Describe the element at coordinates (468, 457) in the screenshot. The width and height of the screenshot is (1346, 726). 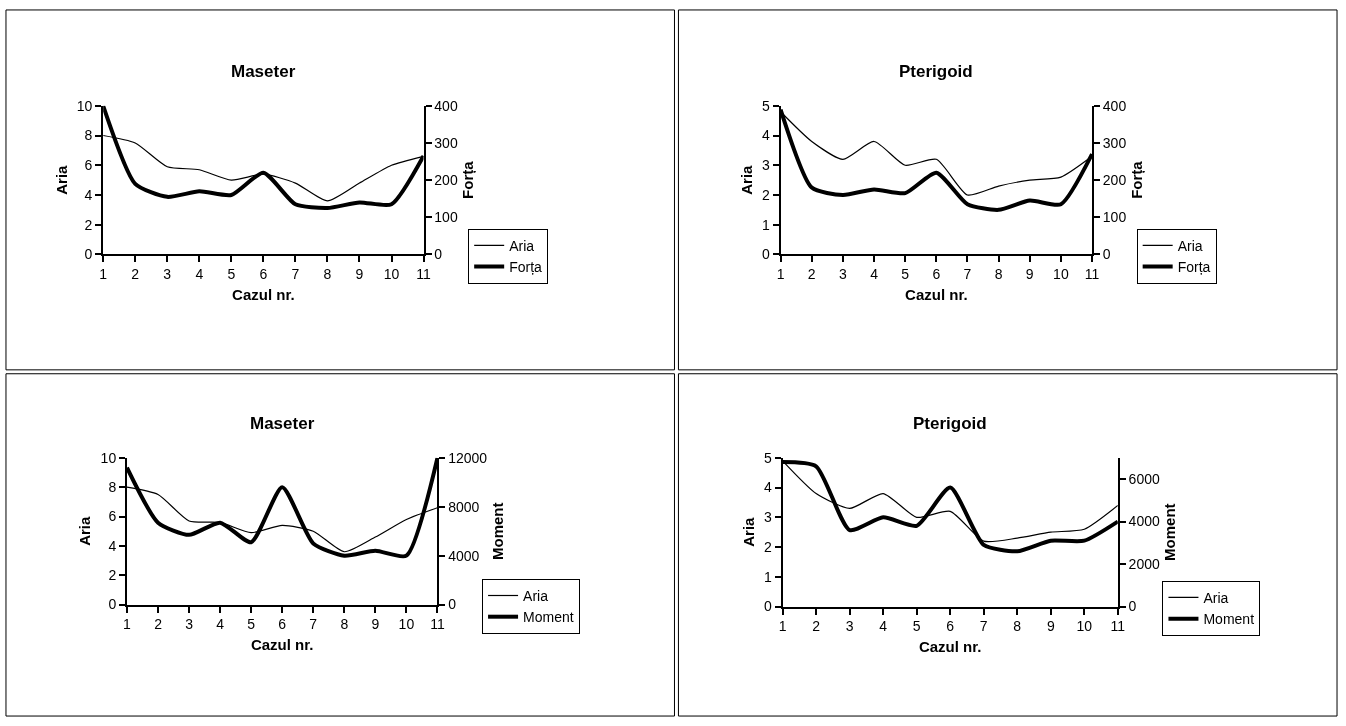
I see `y2-tick-label: 12000` at that location.